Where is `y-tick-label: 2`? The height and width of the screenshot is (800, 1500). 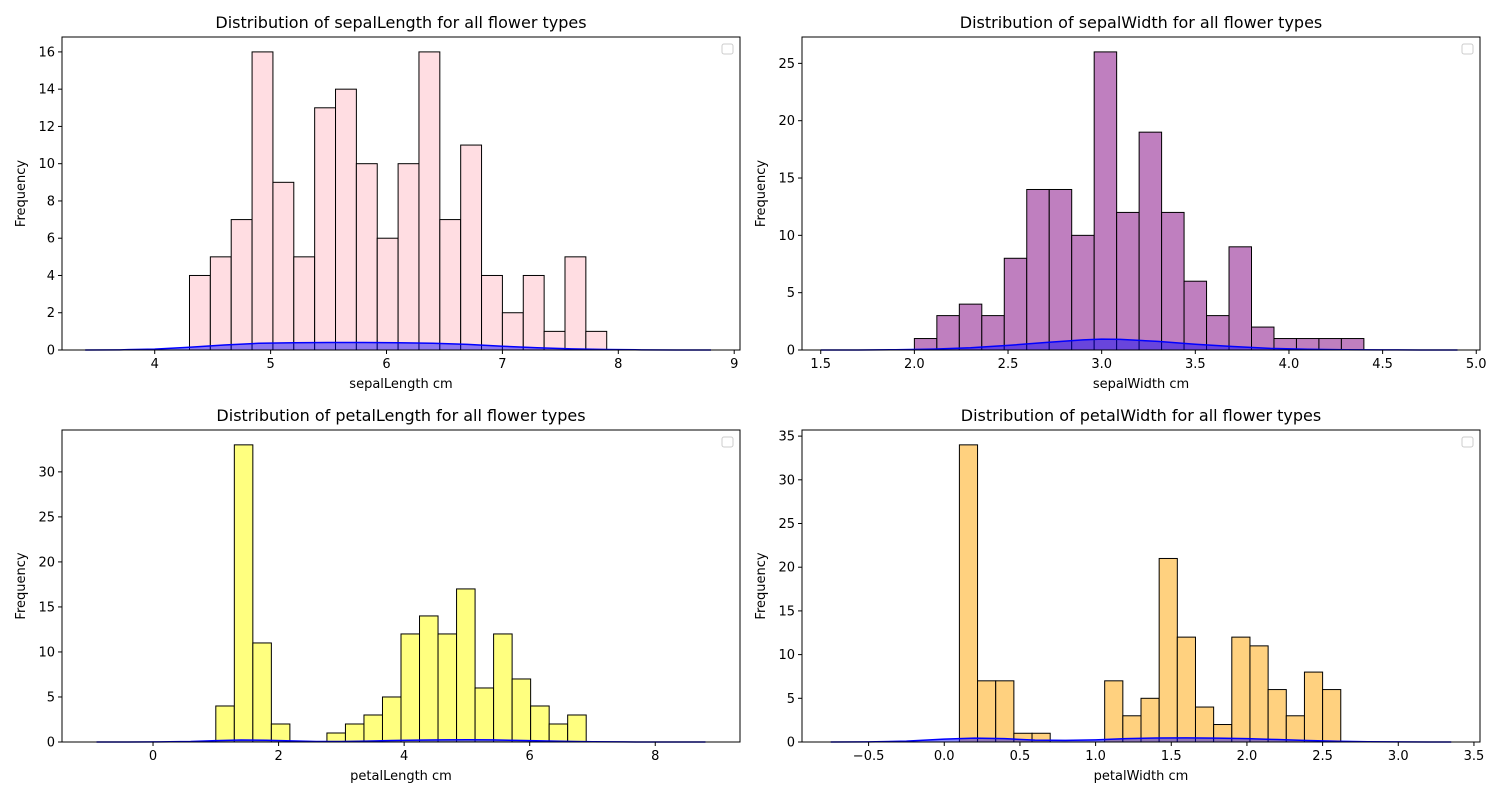
y-tick-label: 2 is located at coordinates (51, 313).